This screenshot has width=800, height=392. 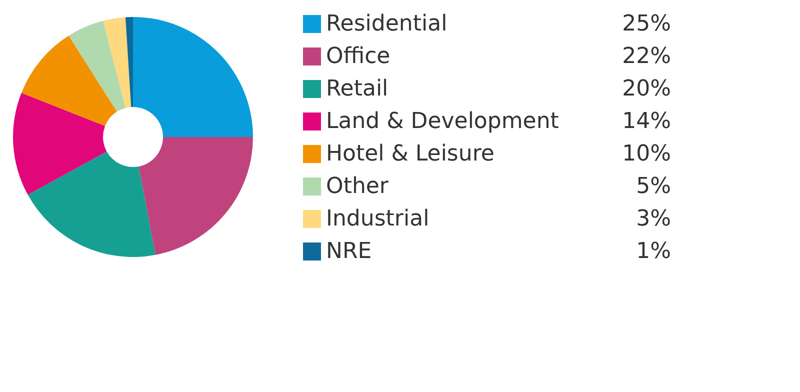 I want to click on data-label: 22%, so click(x=646, y=56).